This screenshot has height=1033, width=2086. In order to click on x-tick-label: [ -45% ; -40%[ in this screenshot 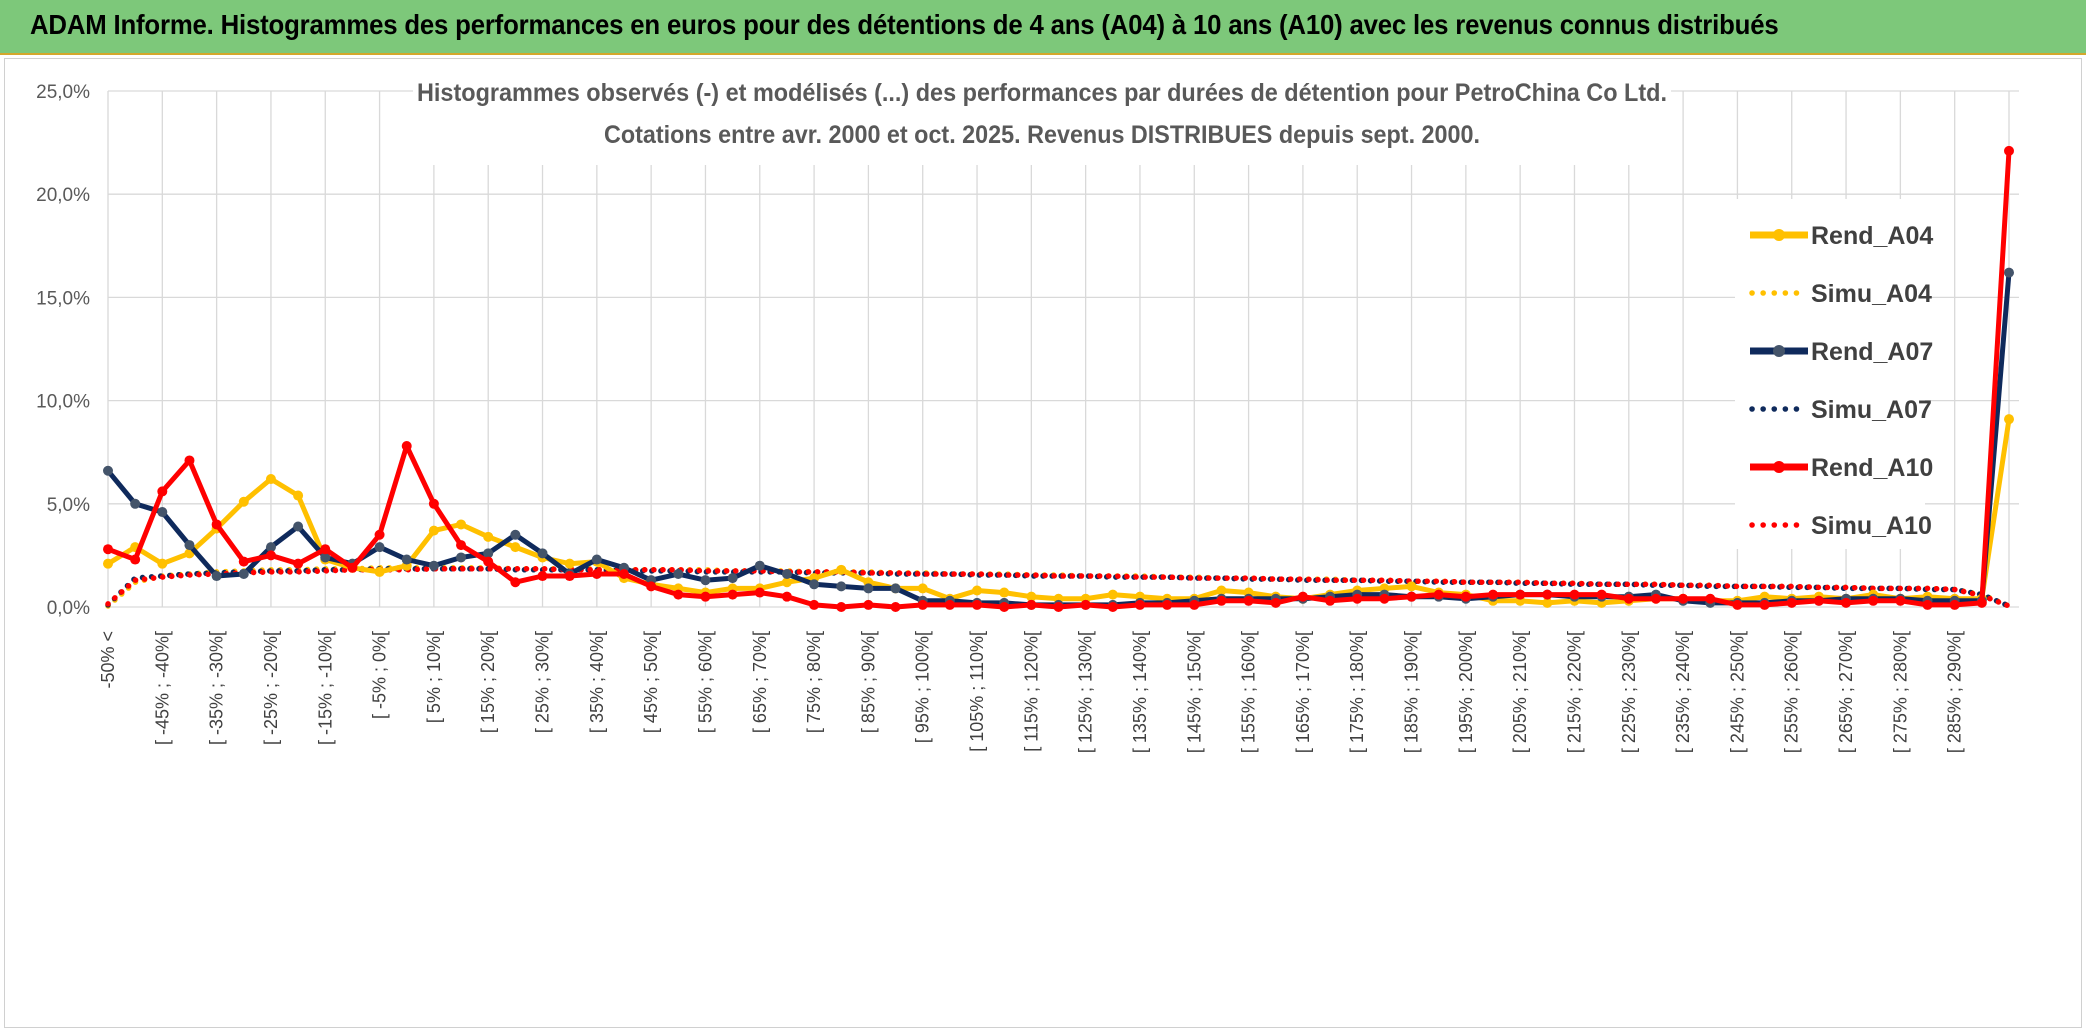, I will do `click(162, 688)`.